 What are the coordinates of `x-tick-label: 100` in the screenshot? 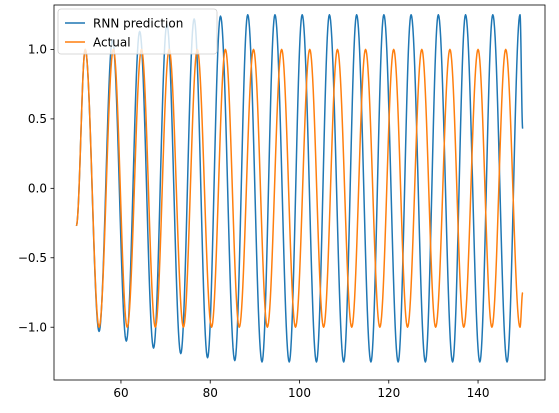 It's located at (299, 393).